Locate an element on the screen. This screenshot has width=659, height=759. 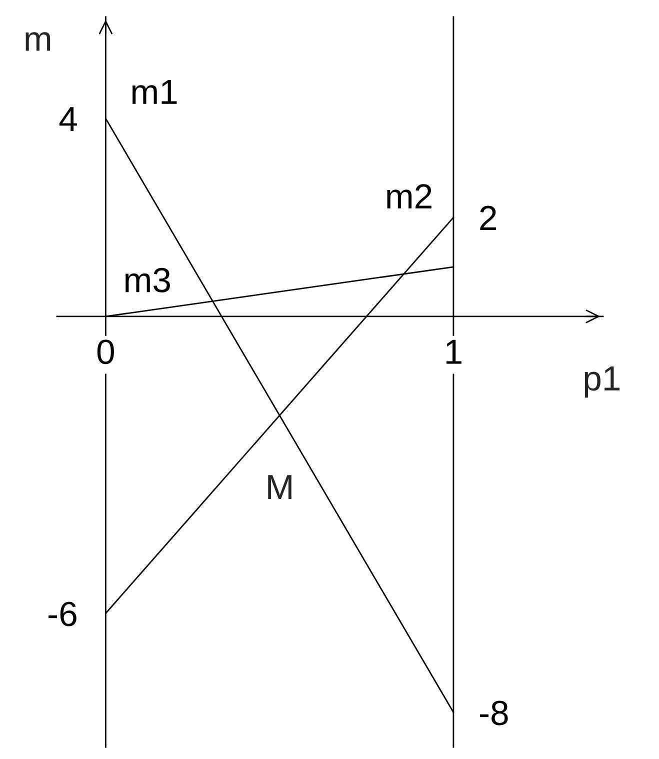
y-tick-label: 4 is located at coordinates (68, 119).